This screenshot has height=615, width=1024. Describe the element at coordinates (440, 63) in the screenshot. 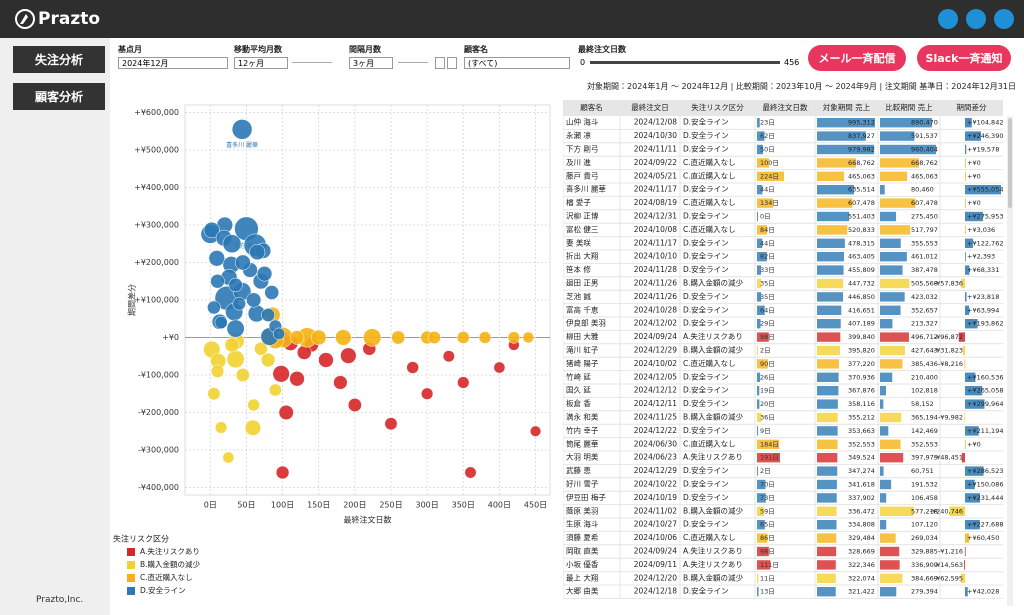

I see `prev-button` at that location.